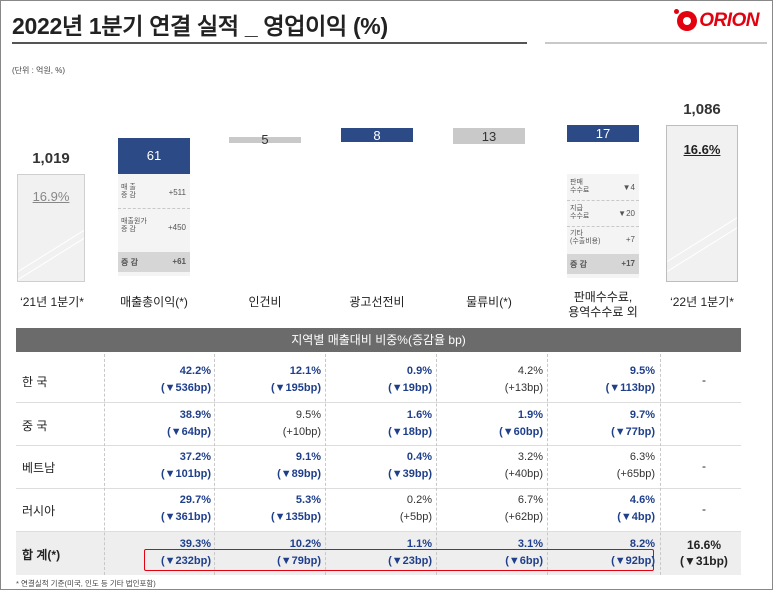 This screenshot has height=590, width=773. I want to click on step-value: 17, so click(603, 133).